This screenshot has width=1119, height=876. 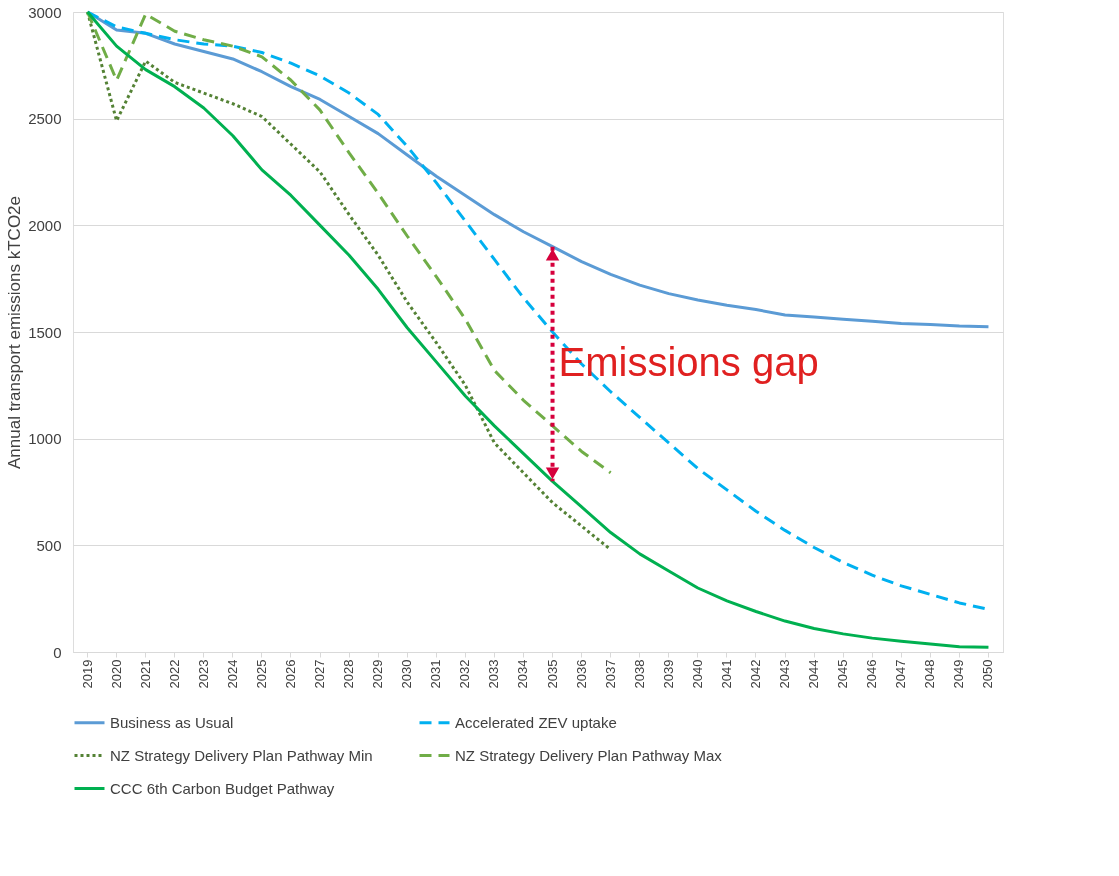 What do you see at coordinates (407, 674) in the screenshot?
I see `x-tick-label: 2030` at bounding box center [407, 674].